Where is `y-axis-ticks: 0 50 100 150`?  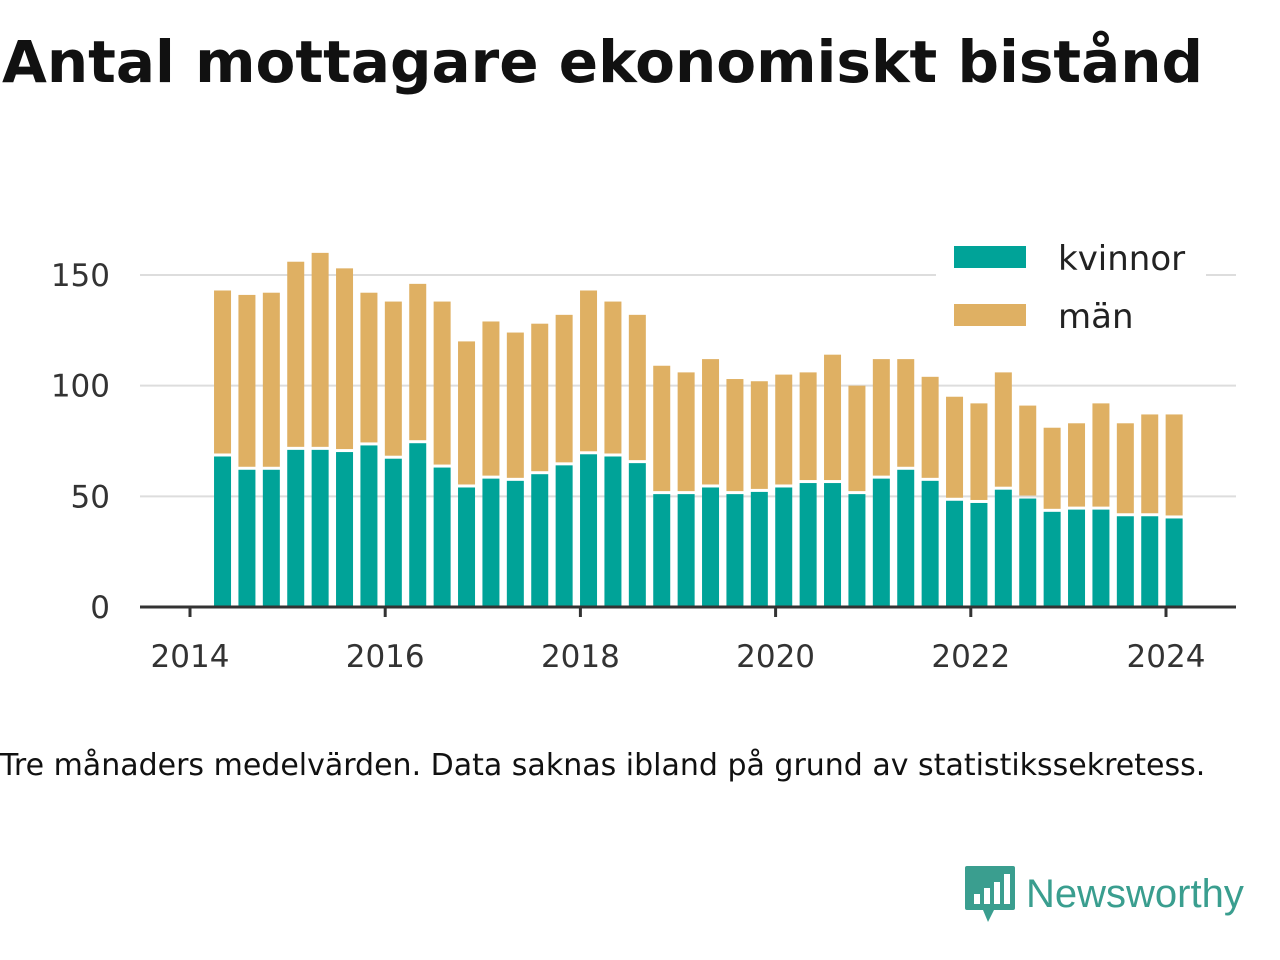 y-axis-ticks: 0 50 100 150 is located at coordinates (80, 442).